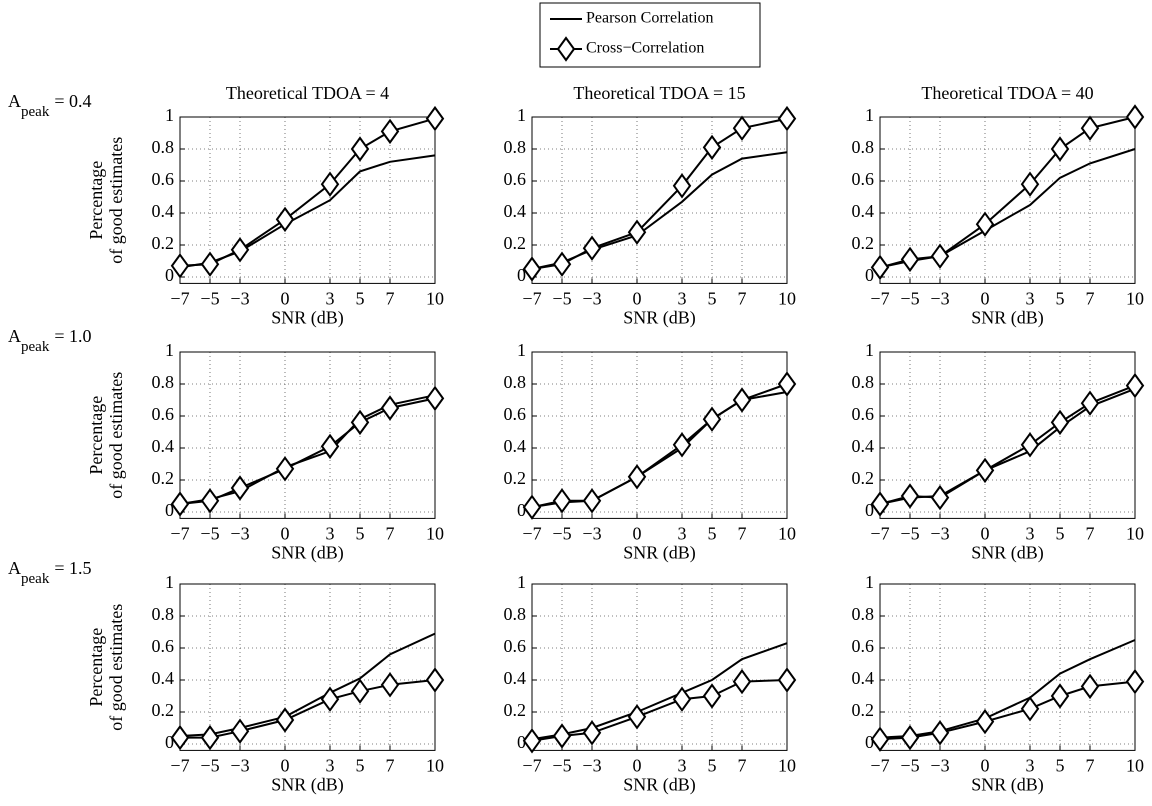 This screenshot has width=1152, height=806. Describe the element at coordinates (645, 48) in the screenshot. I see `legend-label: Cross−Correlation` at that location.